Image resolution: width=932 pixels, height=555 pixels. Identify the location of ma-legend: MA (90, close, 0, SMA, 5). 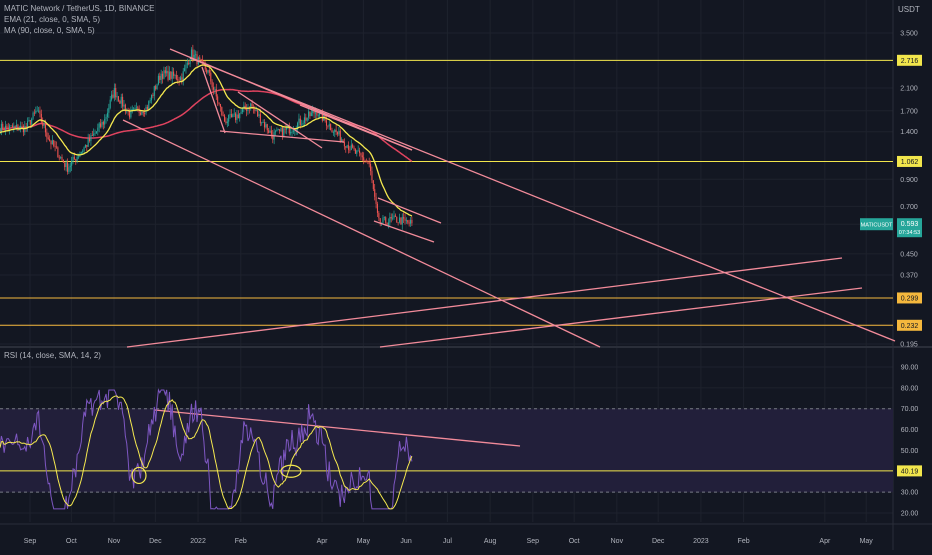
(49, 30).